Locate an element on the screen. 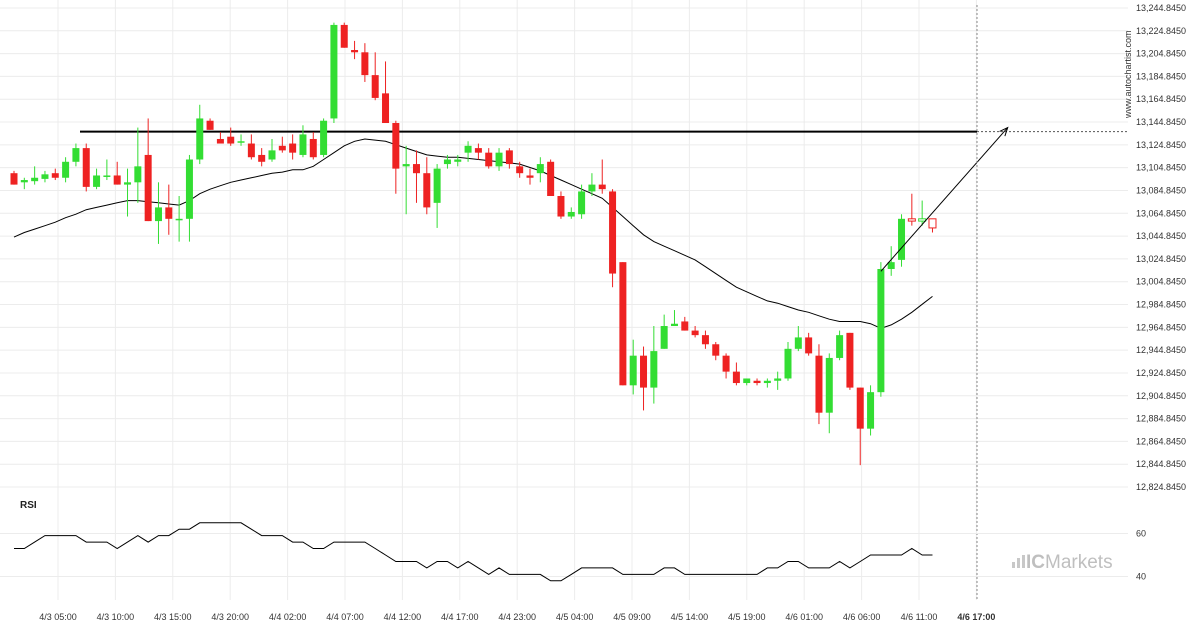 The height and width of the screenshot is (630, 1200). watermark-text: www.autochartist.com is located at coordinates (1128, 74).